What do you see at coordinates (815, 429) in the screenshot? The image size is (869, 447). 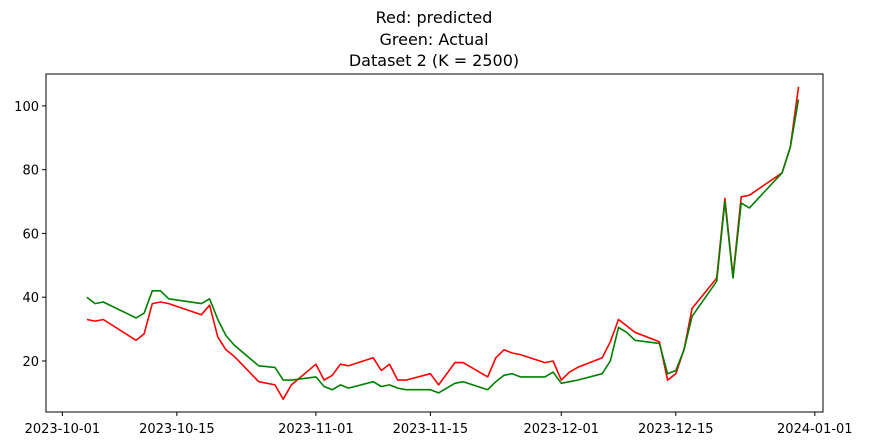 I see `x-tick-label: 2024-01-01` at bounding box center [815, 429].